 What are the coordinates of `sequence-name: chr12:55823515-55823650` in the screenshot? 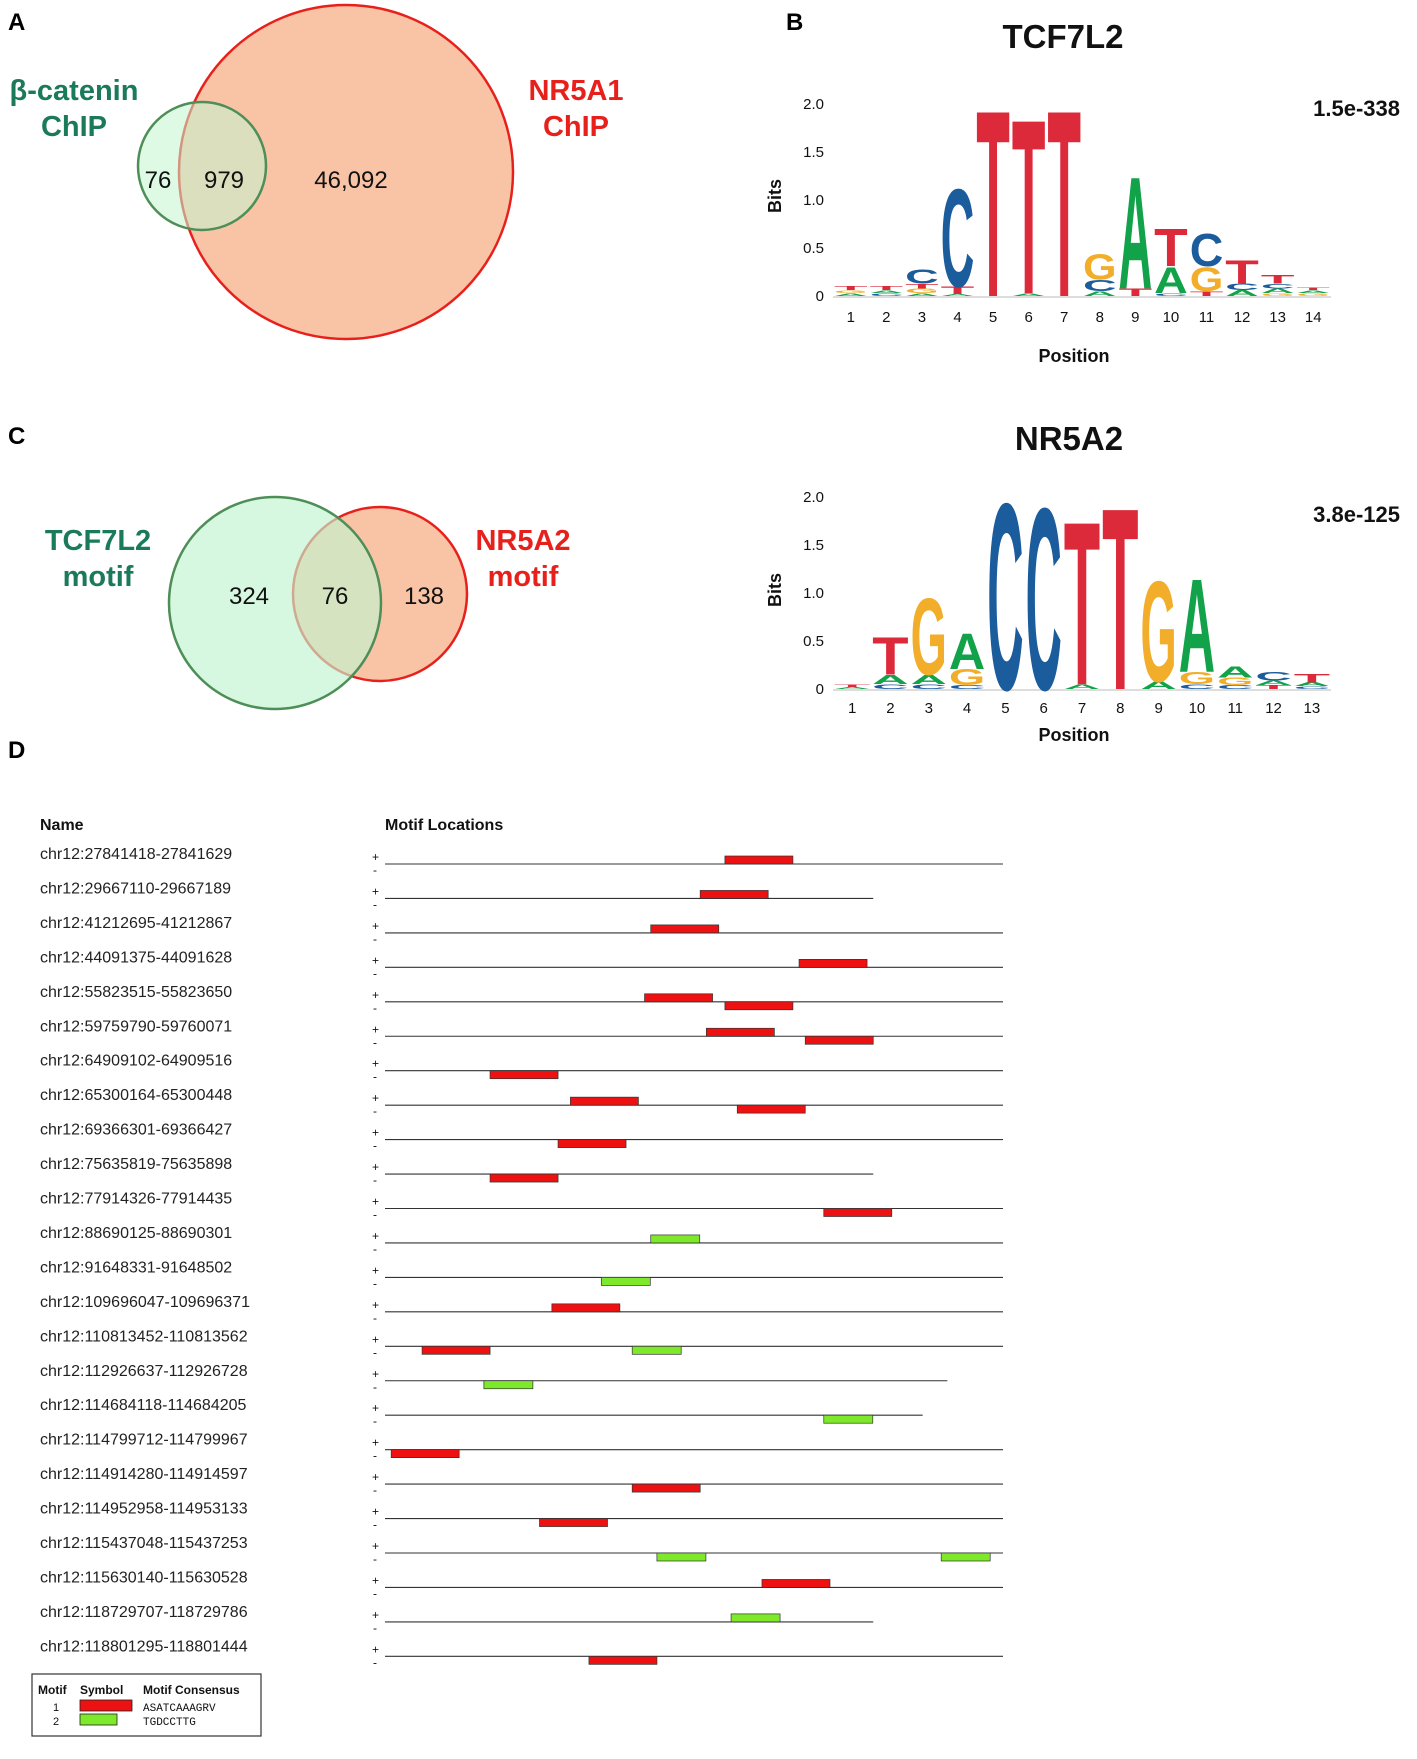 It's located at (136, 992).